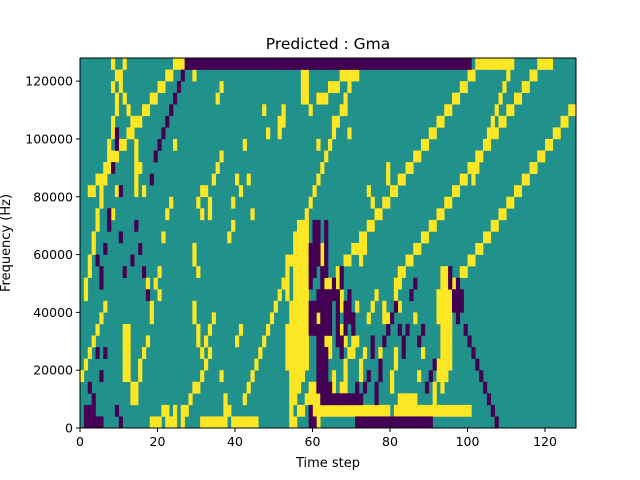 This screenshot has width=640, height=480. Describe the element at coordinates (313, 441) in the screenshot. I see `x-tick-label: 60` at that location.